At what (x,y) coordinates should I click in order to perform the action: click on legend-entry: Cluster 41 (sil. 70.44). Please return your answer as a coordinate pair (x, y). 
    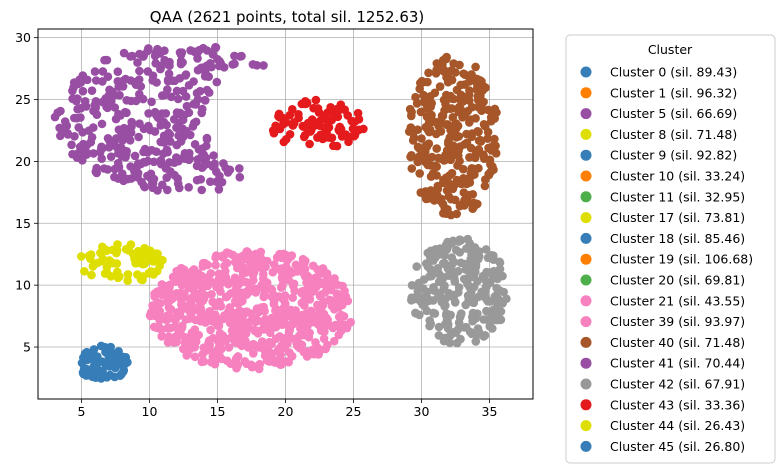
    Looking at the image, I should click on (662, 363).